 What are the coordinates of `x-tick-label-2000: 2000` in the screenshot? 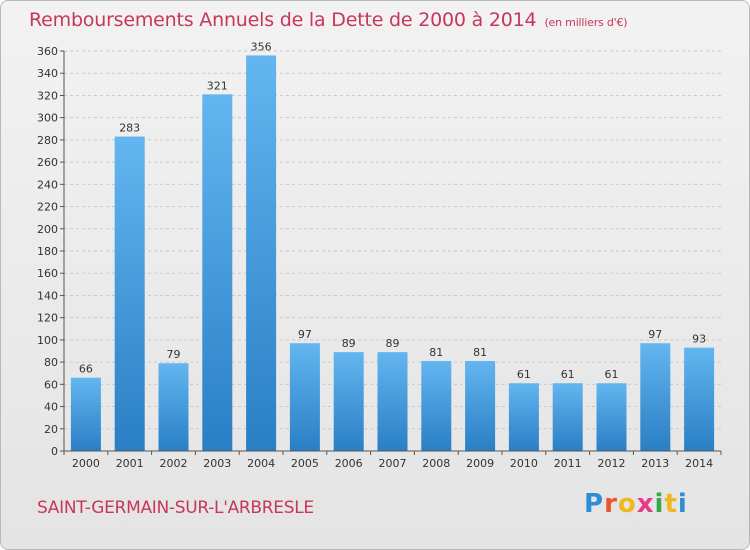 It's located at (86, 463).